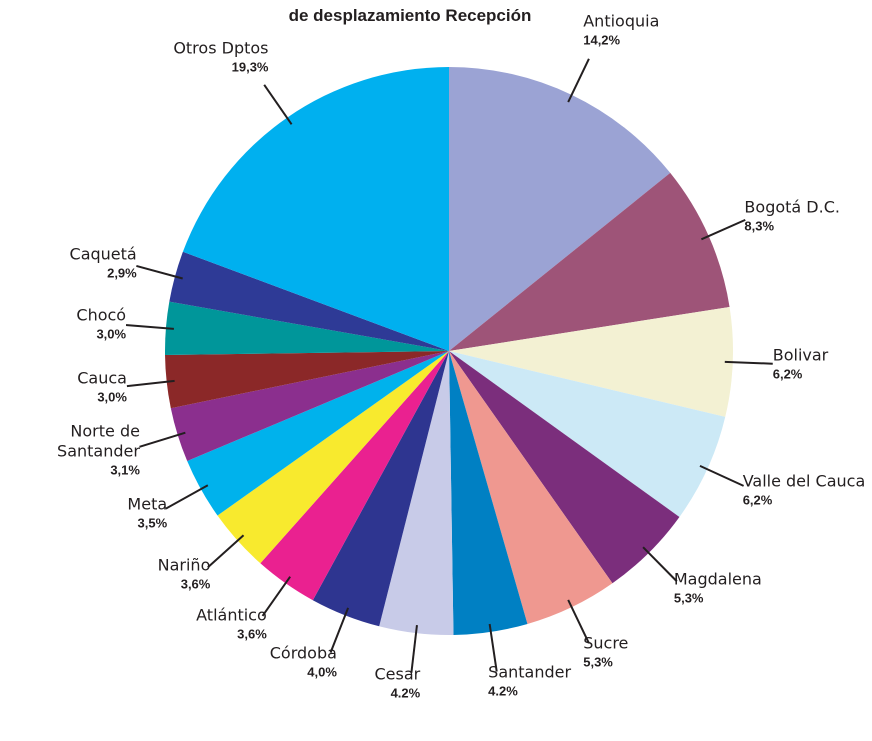 The height and width of the screenshot is (741, 872). I want to click on slice-label: Santander 4.2%, so click(563, 681).